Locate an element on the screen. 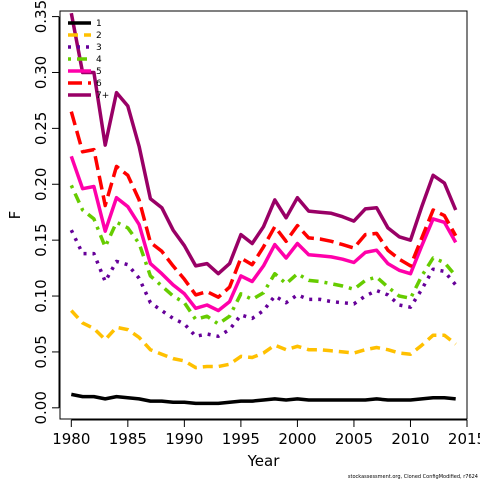 This screenshot has height=480, width=480. legend-label: 5 is located at coordinates (99, 72).